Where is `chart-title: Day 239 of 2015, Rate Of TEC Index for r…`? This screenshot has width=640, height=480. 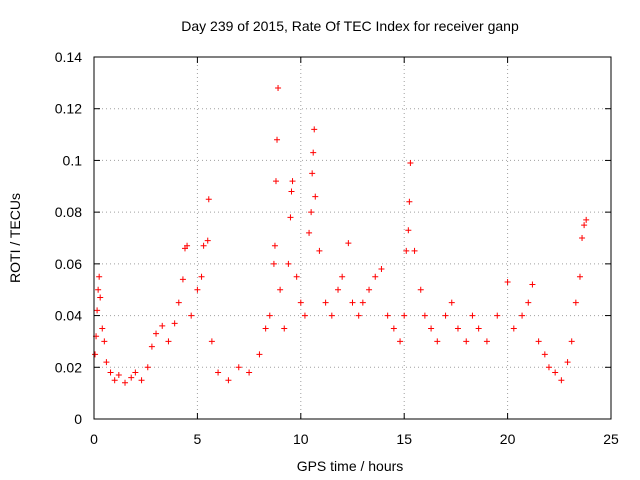
chart-title: Day 239 of 2015, Rate Of TEC Index for r… is located at coordinates (350, 26).